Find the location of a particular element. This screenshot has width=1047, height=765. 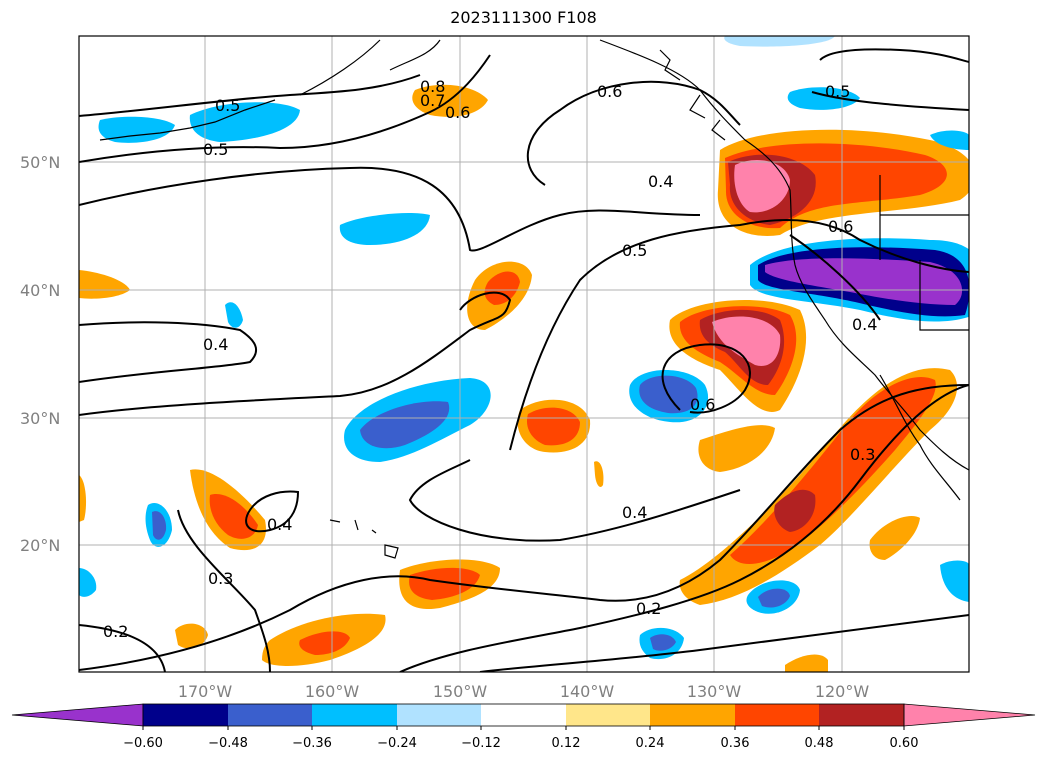

colorbar-tick-label: 0.36 is located at coordinates (735, 743).